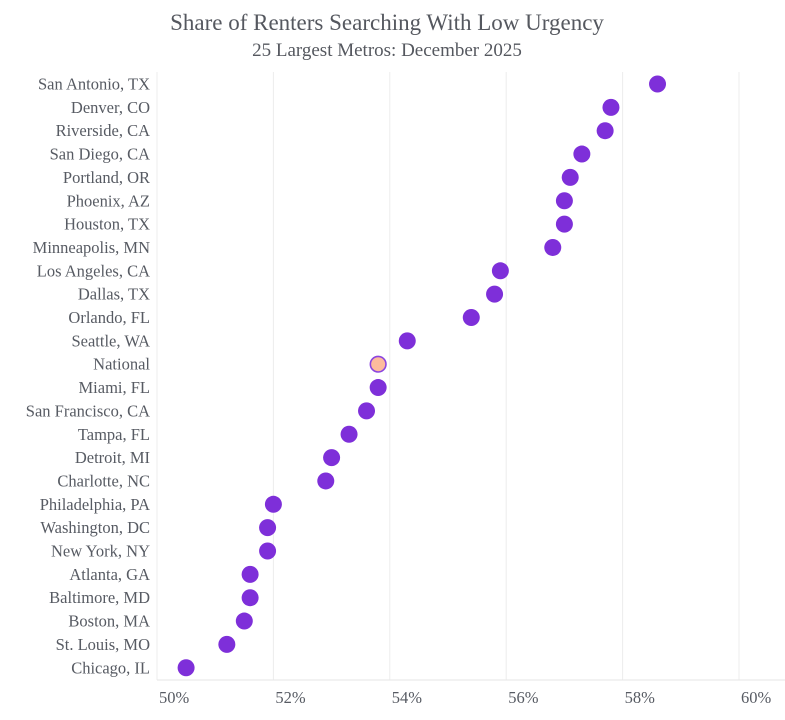 This screenshot has height=720, width=785. Describe the element at coordinates (95, 504) in the screenshot. I see `category-label: Philadelphia, PA` at that location.